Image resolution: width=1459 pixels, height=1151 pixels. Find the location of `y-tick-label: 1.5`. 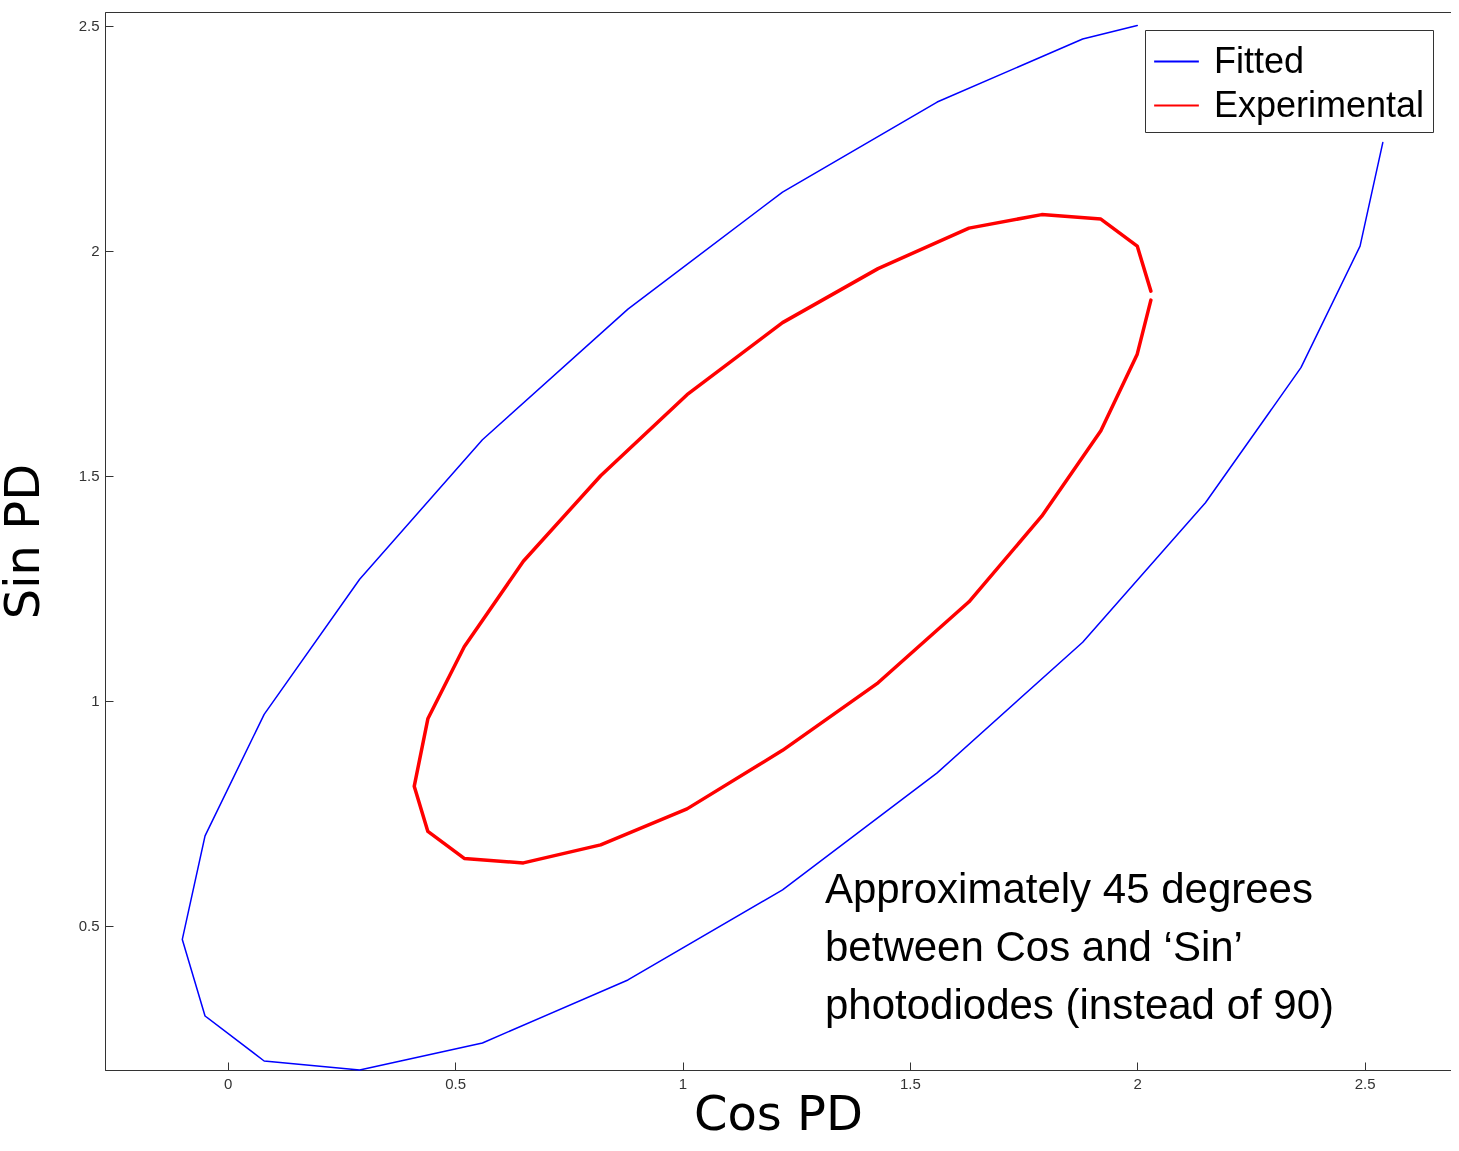

y-tick-label: 1.5 is located at coordinates (89, 476).